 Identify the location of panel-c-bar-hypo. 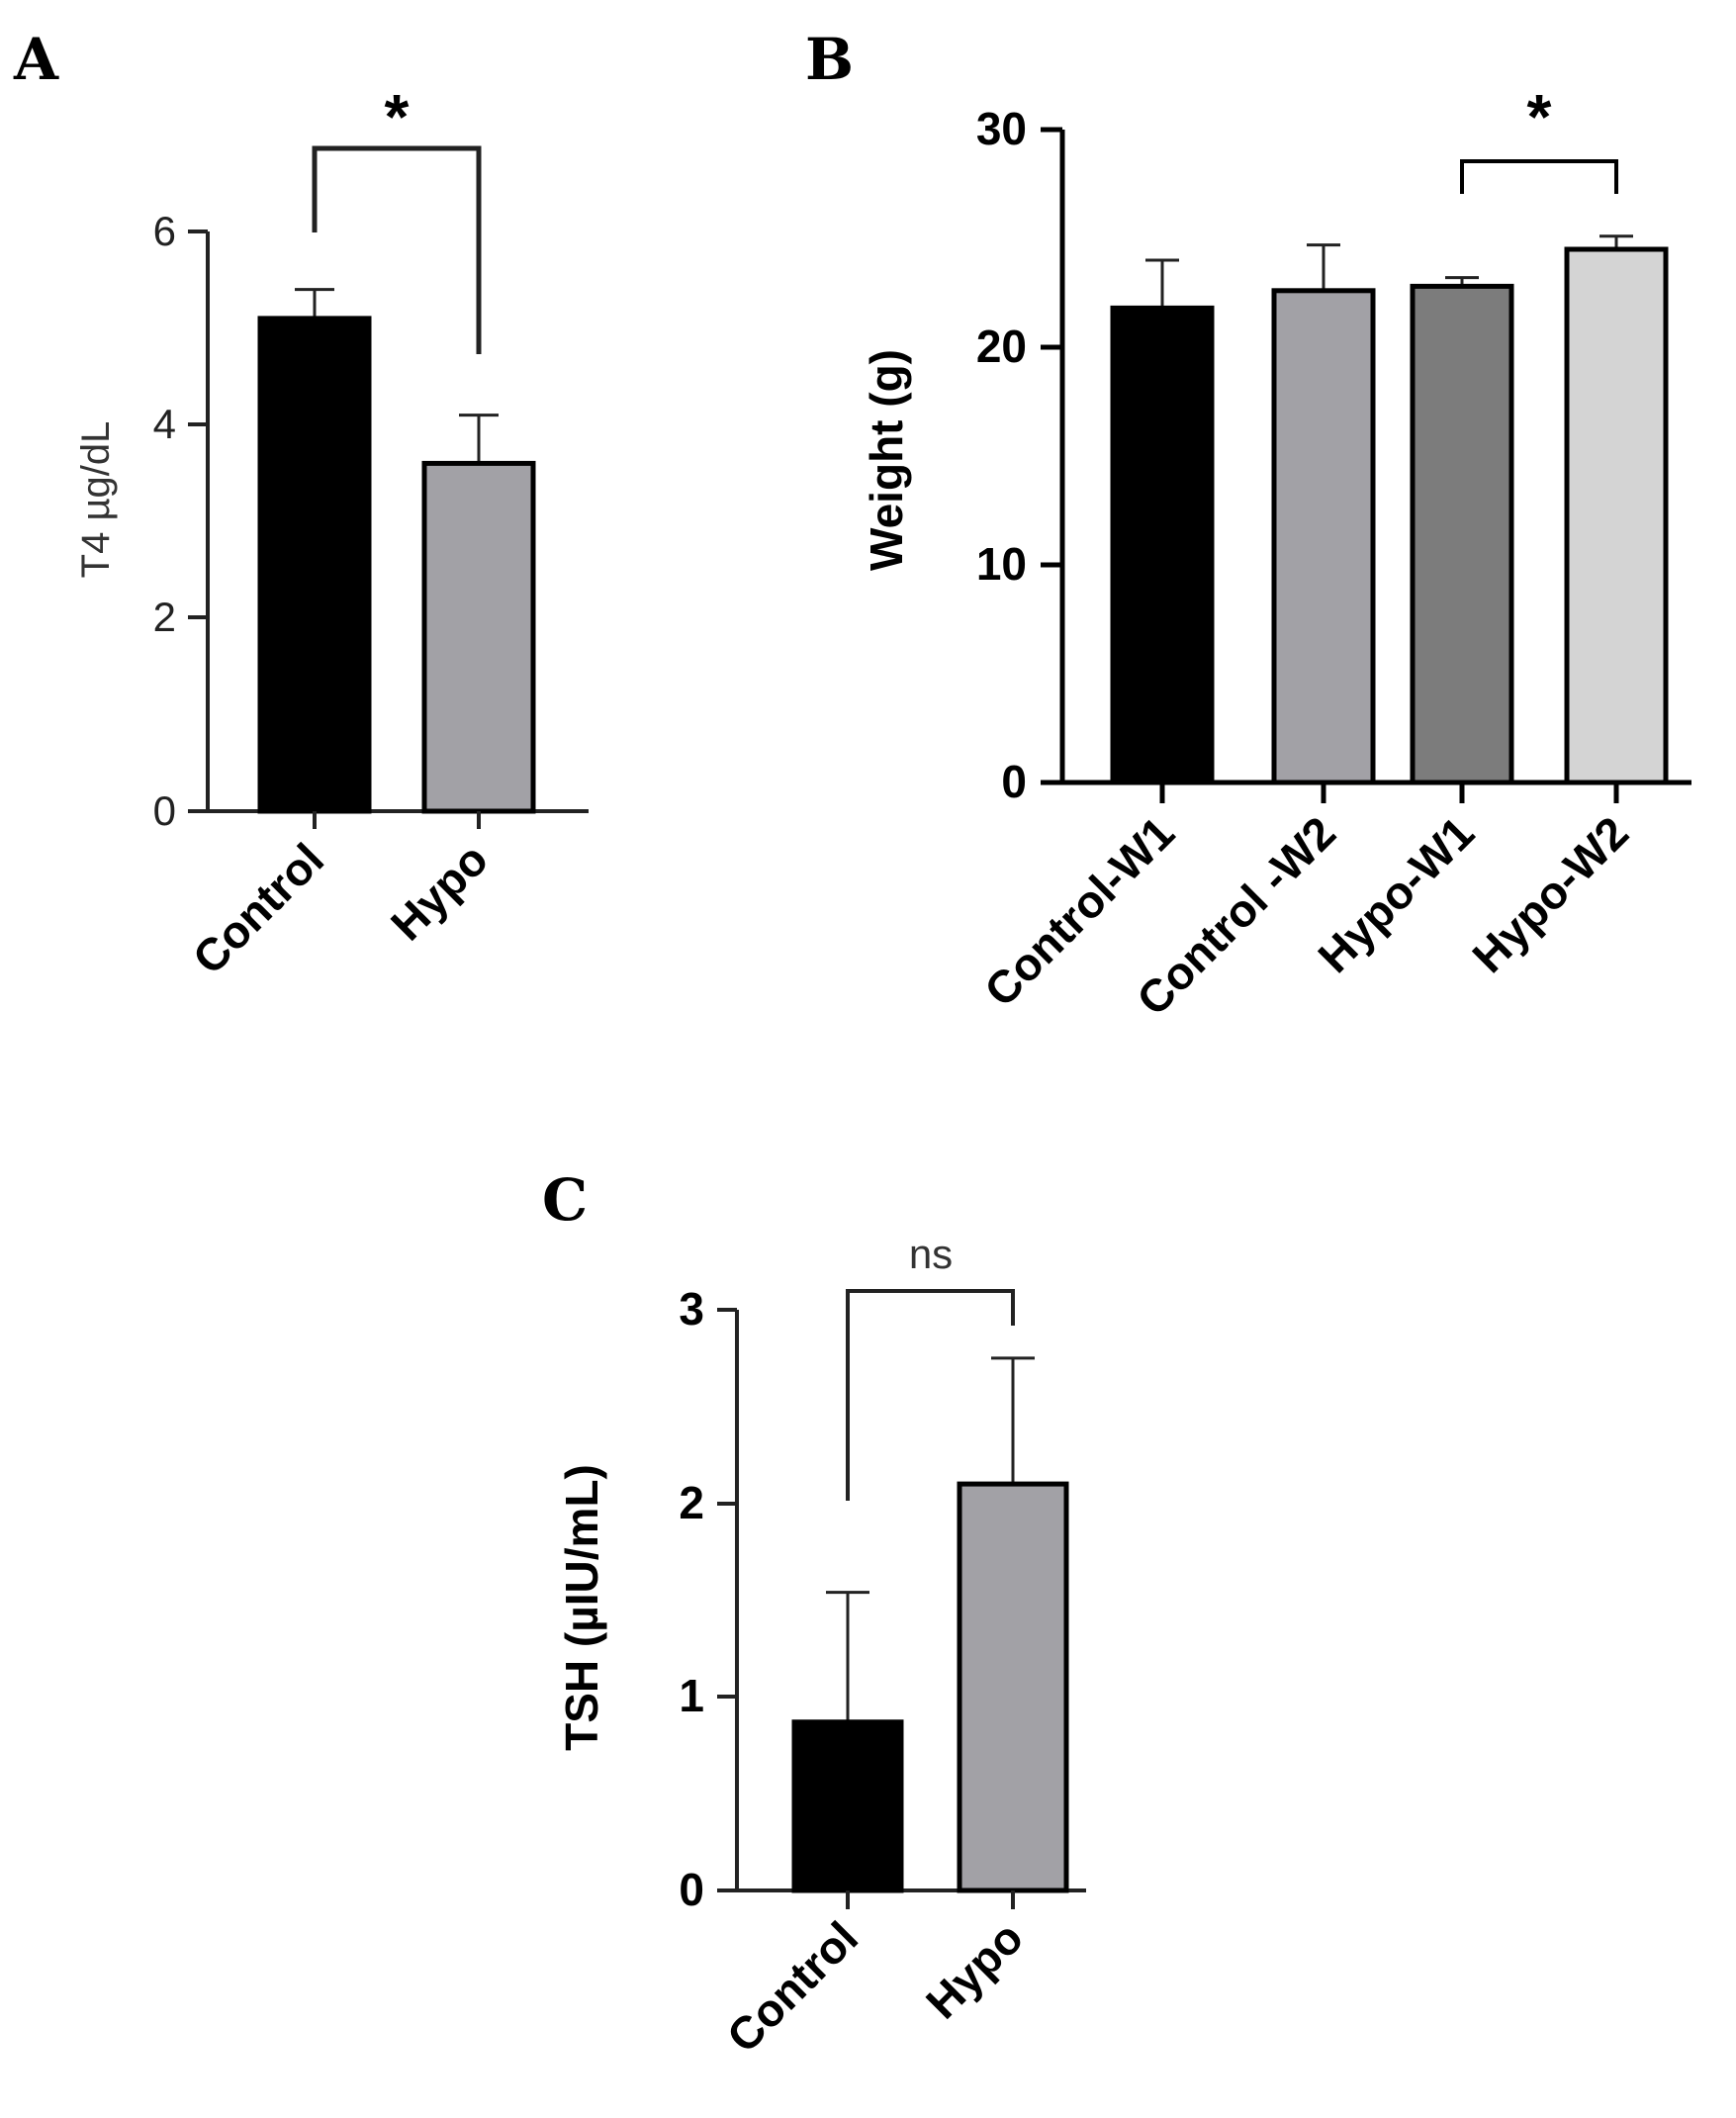
(1013, 1687).